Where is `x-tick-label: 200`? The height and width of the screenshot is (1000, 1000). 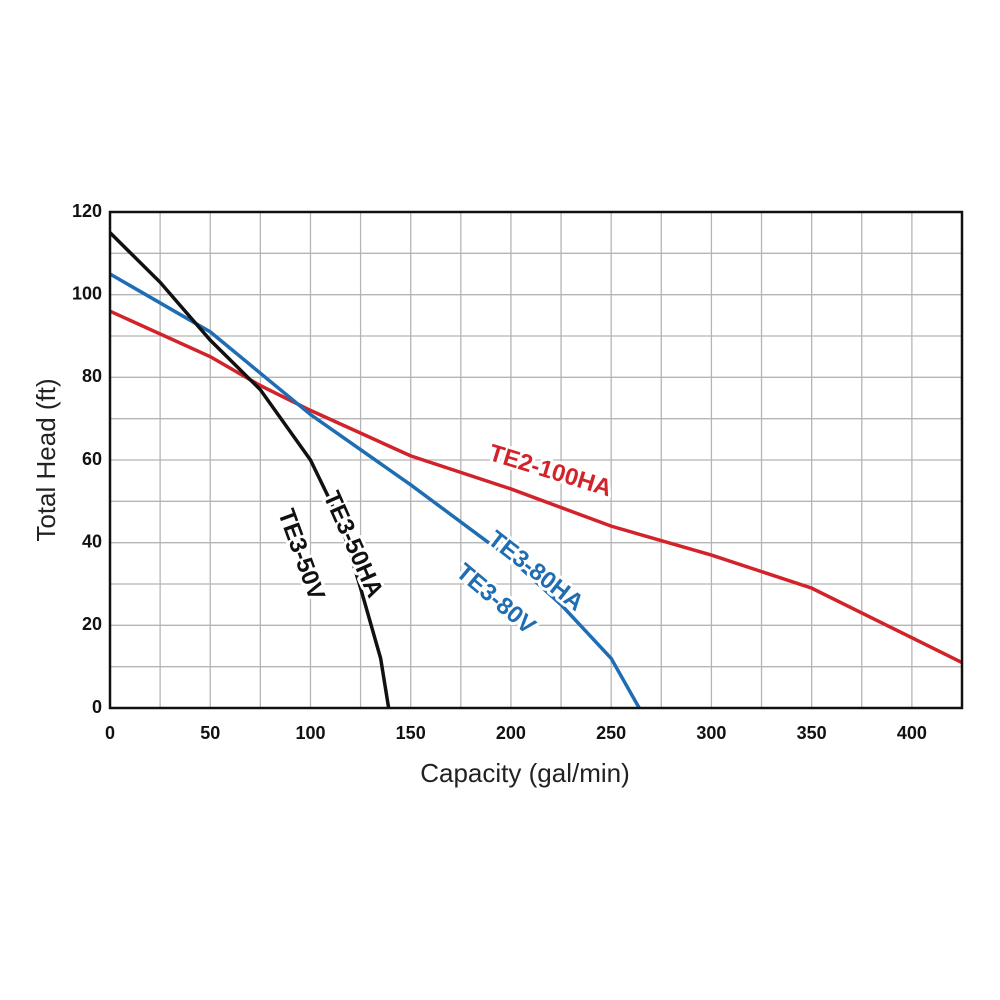
x-tick-label: 200 is located at coordinates (511, 733).